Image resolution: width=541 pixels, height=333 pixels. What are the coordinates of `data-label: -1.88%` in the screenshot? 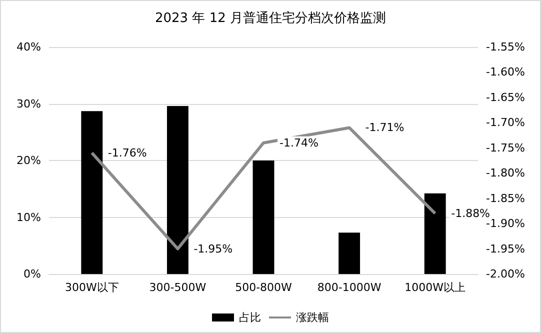 It's located at (470, 213).